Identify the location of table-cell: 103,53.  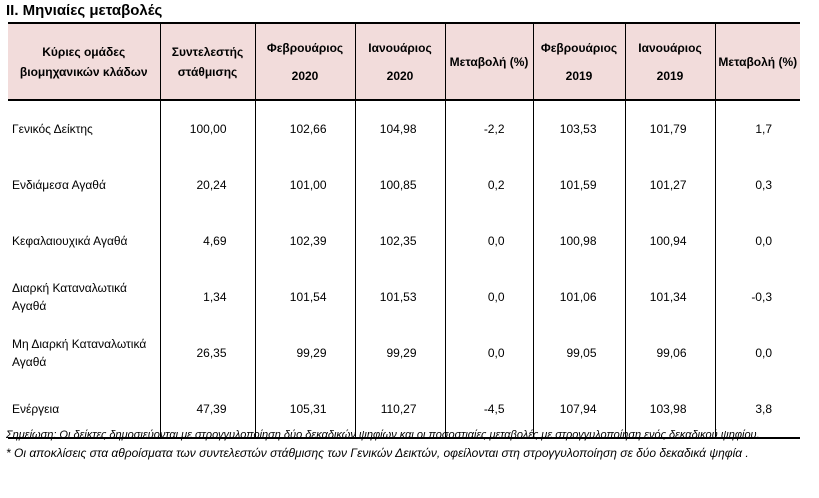
(578, 128).